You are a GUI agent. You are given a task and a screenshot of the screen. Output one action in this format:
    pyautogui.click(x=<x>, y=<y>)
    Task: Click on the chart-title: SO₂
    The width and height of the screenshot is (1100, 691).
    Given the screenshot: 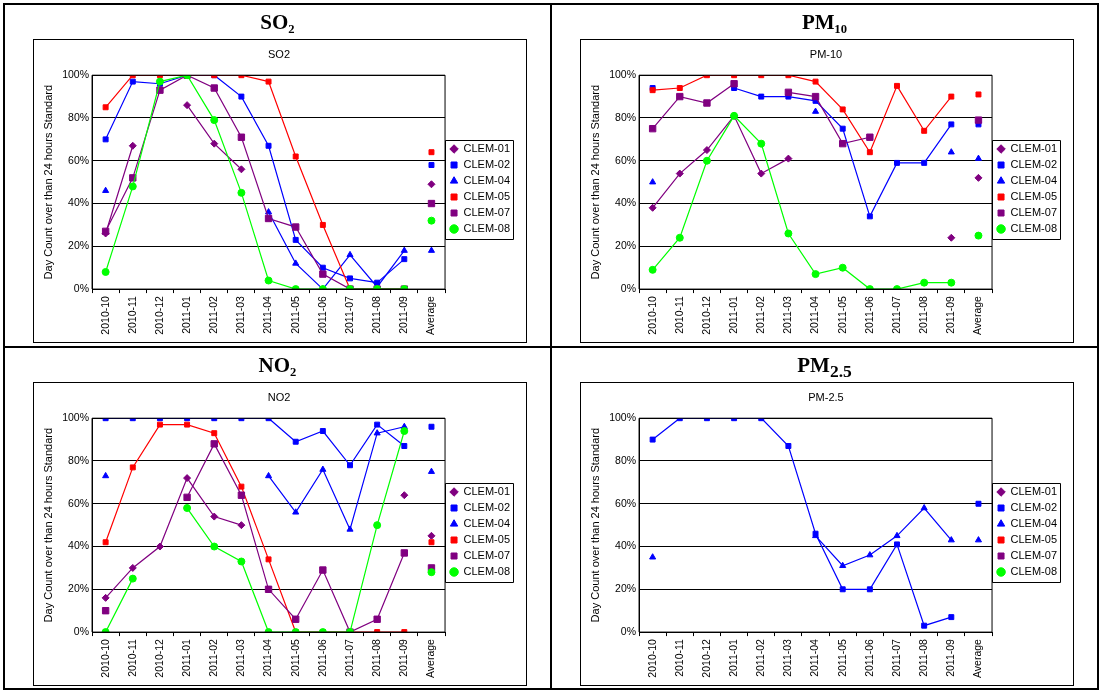 What is the action you would take?
    pyautogui.click(x=277, y=22)
    